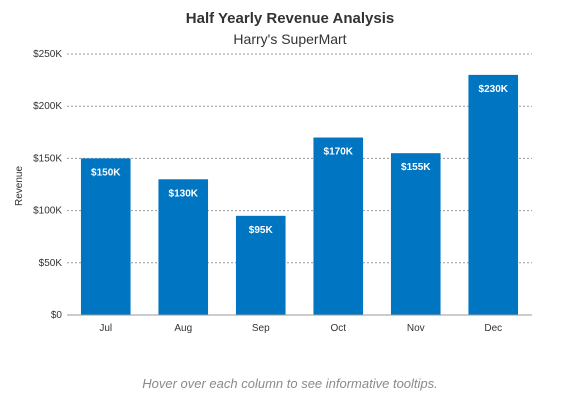 This screenshot has width=580, height=412. Describe the element at coordinates (47, 106) in the screenshot. I see `y-tick-label: $200K` at that location.